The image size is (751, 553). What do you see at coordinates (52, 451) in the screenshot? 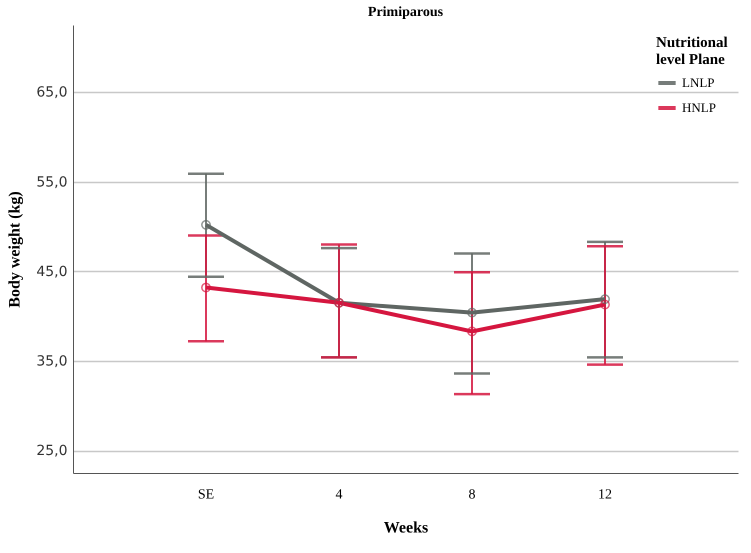
I see `y-tick-label: 25,0` at bounding box center [52, 451].